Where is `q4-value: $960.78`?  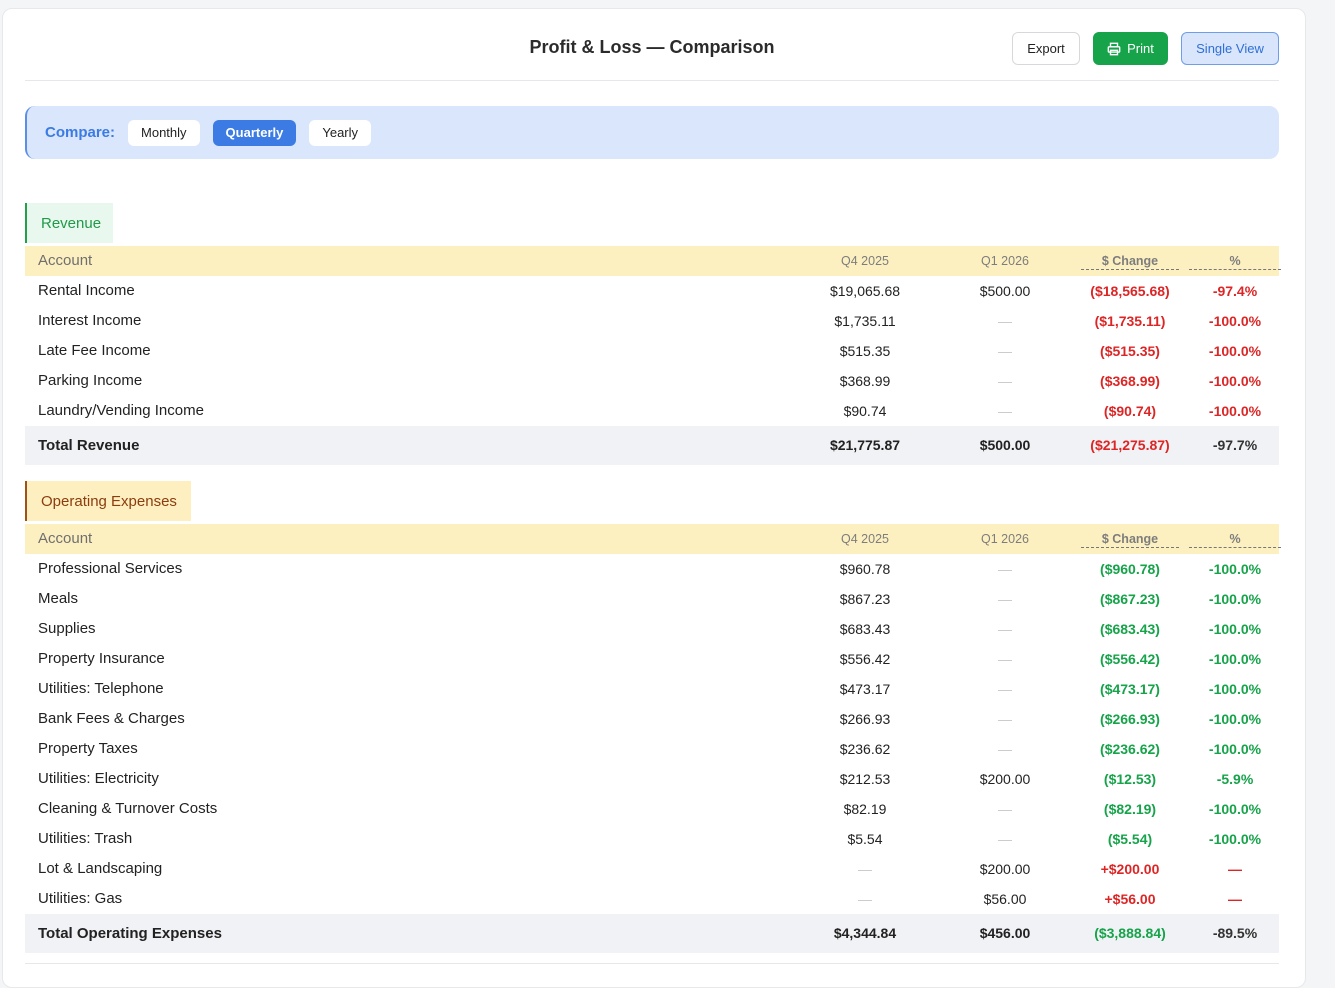
q4-value: $960.78 is located at coordinates (865, 569).